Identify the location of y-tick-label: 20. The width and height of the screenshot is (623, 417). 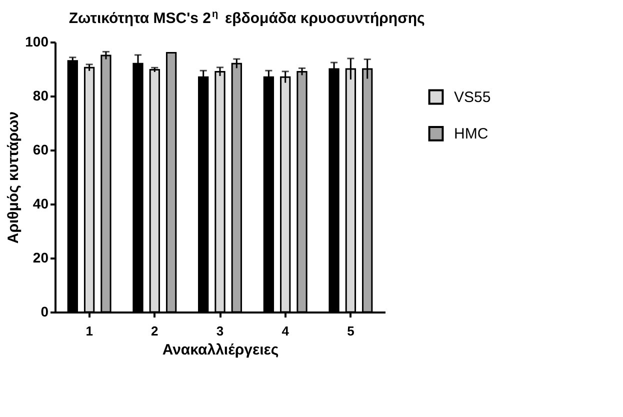
(40, 258).